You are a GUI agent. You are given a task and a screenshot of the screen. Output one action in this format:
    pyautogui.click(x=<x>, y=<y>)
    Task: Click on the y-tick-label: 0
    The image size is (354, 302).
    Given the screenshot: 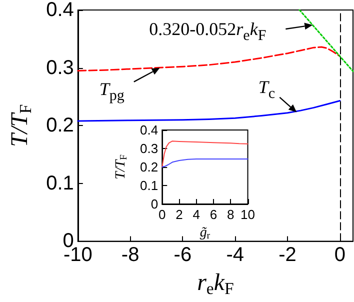 What is the action you would take?
    pyautogui.click(x=154, y=204)
    